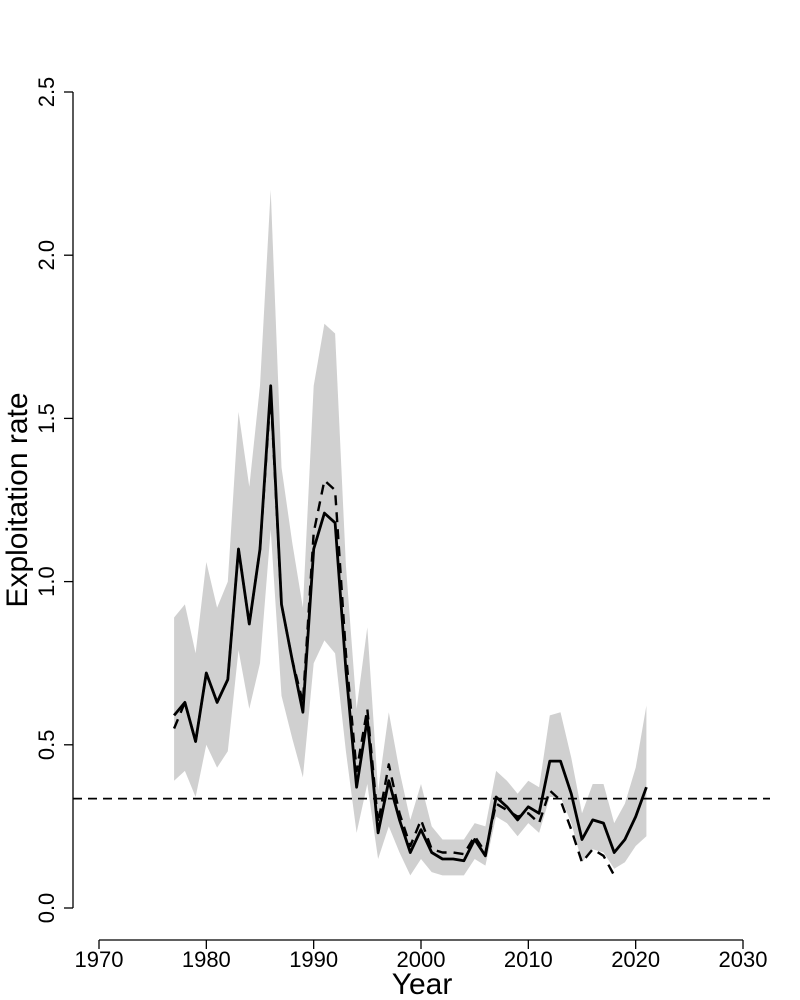 The height and width of the screenshot is (1000, 800). Describe the element at coordinates (46, 745) in the screenshot. I see `y-tick-label: 0.5` at that location.